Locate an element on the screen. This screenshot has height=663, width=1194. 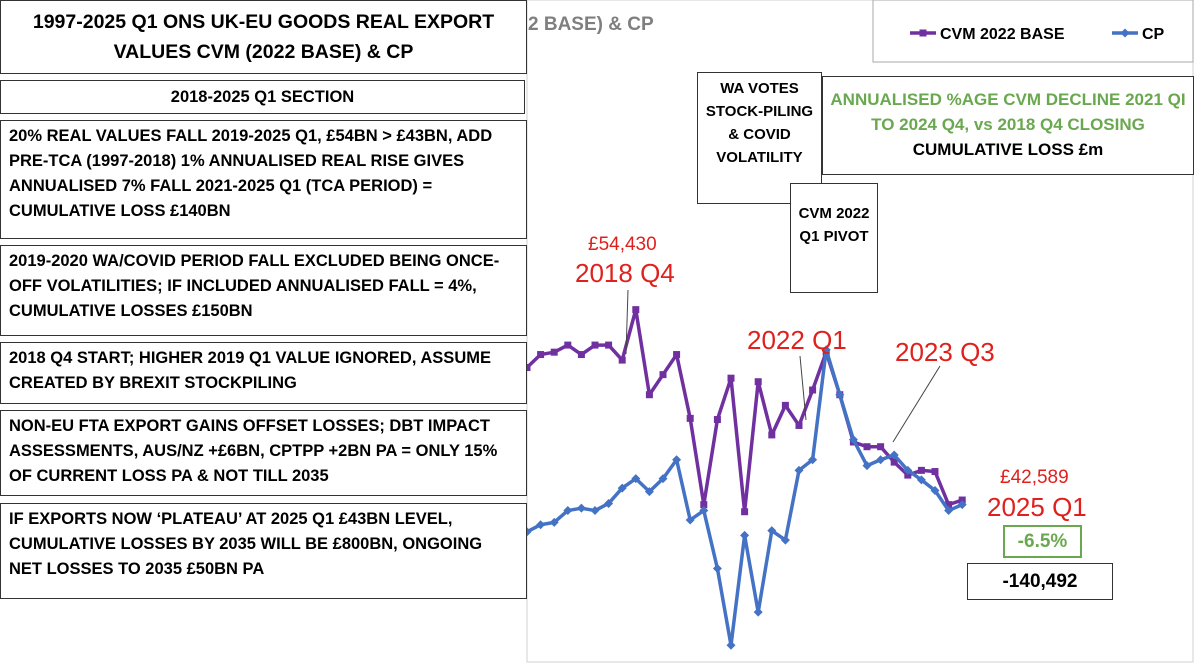
annotation: £54,430 is located at coordinates (622, 244).